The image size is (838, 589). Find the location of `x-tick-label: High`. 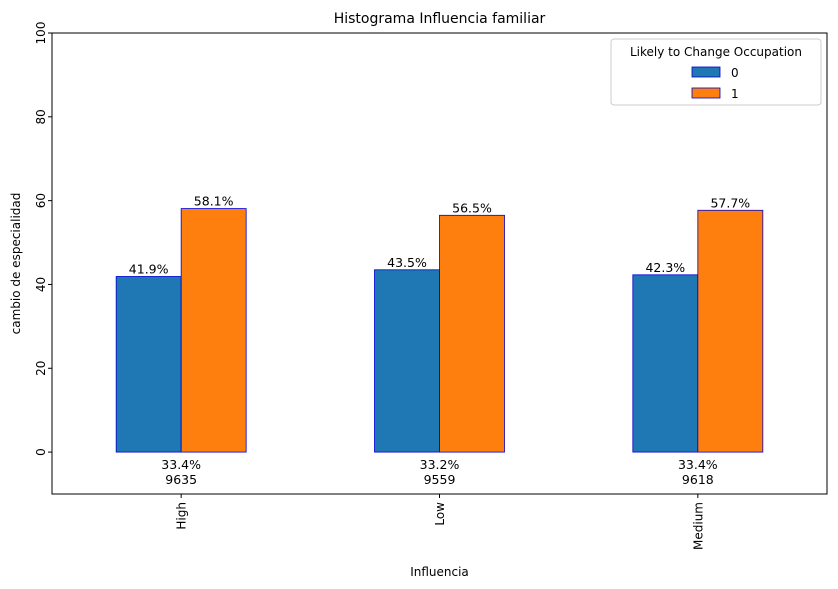

x-tick-label: High is located at coordinates (182, 516).